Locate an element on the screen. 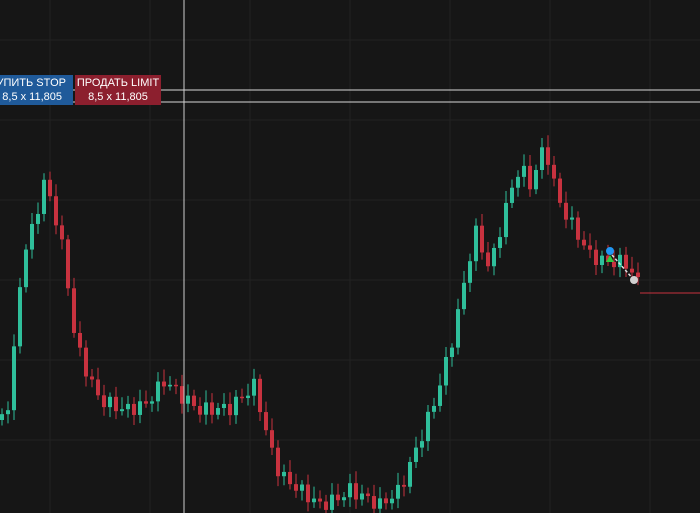 The width and height of the screenshot is (700, 513). trade-marker-exit is located at coordinates (634, 280).